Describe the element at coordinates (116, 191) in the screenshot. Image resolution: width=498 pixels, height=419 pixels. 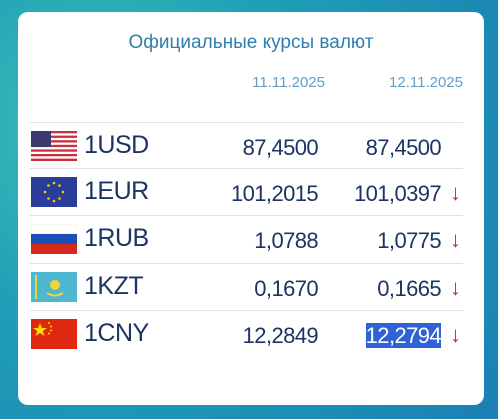
I see `currency: 1EUR` at that location.